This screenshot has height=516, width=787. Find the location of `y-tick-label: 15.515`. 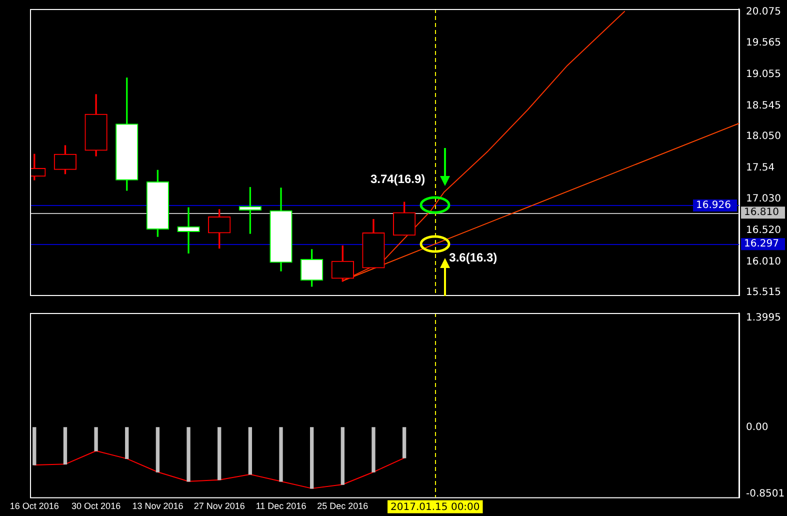

y-tick-label: 15.515 is located at coordinates (763, 292).